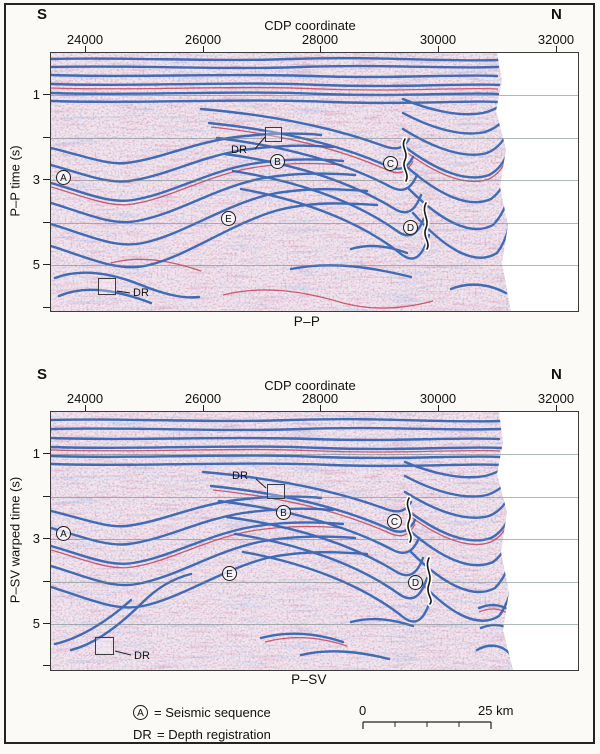  What do you see at coordinates (214, 734) in the screenshot?
I see `dr-legend-text: = Depth registration` at bounding box center [214, 734].